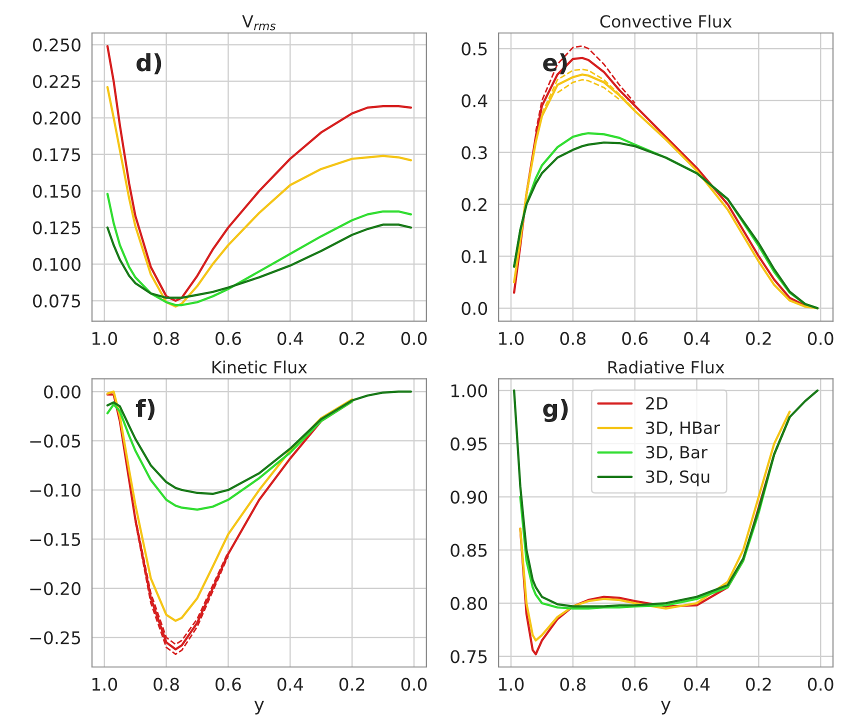 The width and height of the screenshot is (849, 728). Describe the element at coordinates (55, 441) in the screenshot. I see `y-tick-label: −0.05` at that location.